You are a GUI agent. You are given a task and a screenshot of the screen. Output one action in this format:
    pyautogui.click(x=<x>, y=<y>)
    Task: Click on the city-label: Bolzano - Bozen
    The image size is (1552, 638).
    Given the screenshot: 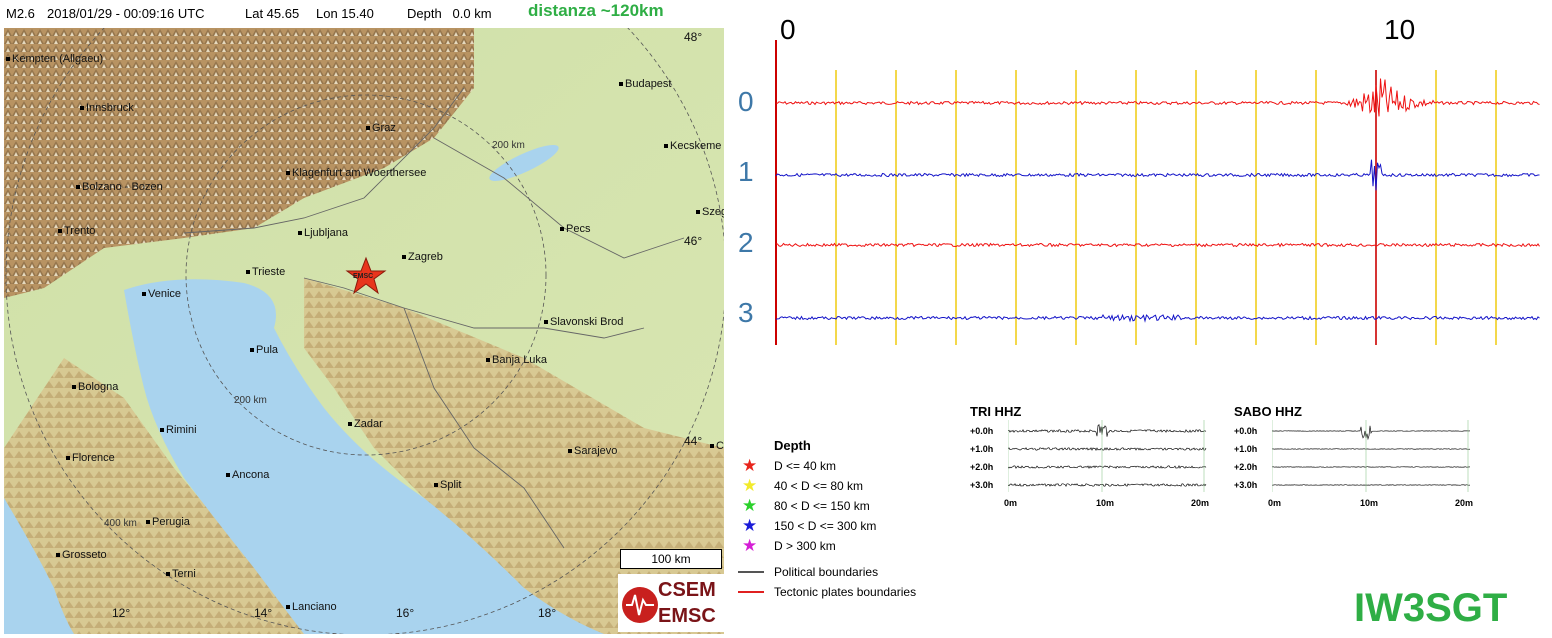 What is the action you would take?
    pyautogui.click(x=119, y=187)
    